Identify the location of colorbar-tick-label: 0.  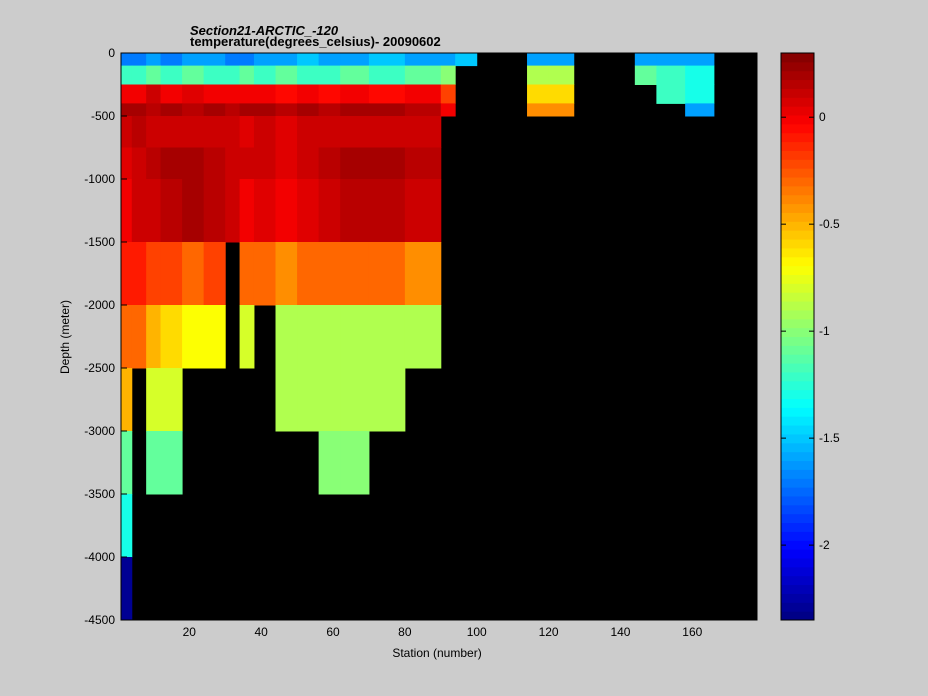
(822, 117).